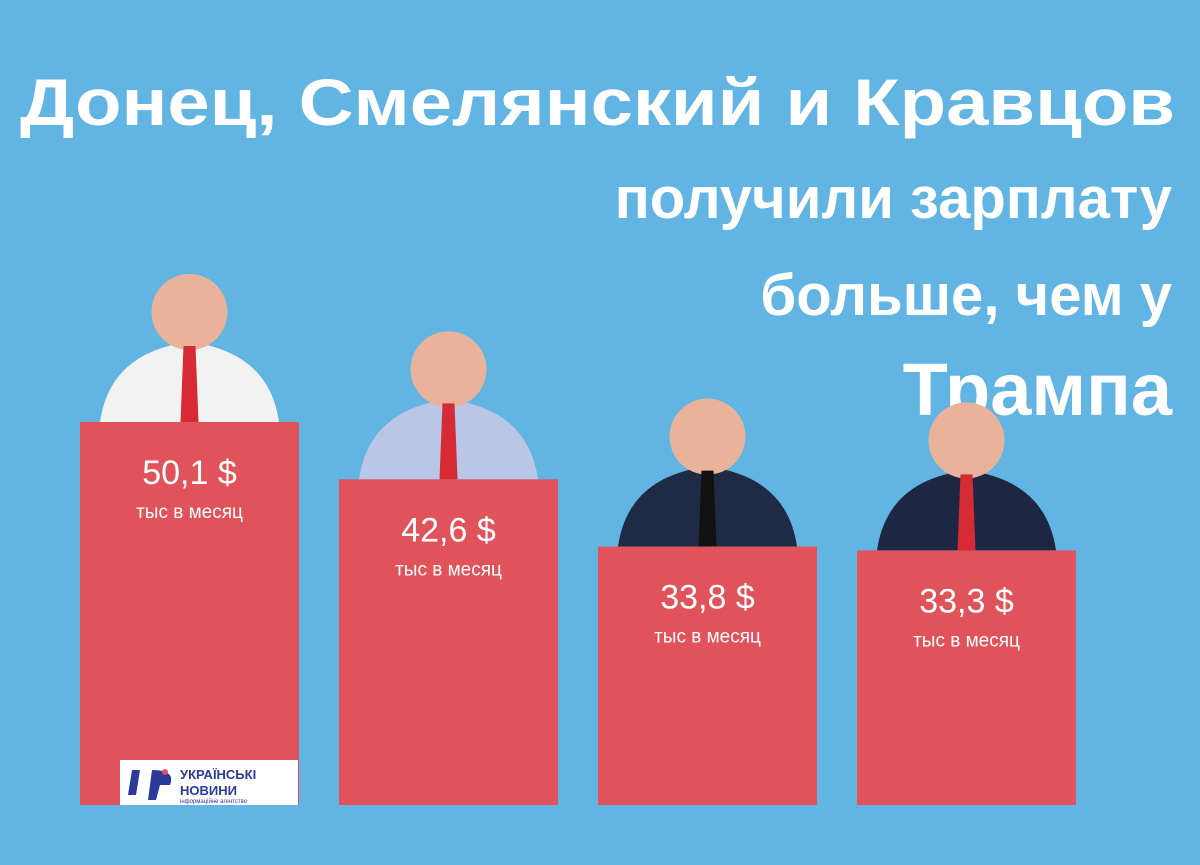 The width and height of the screenshot is (1200, 865). I want to click on value-label: 33,3 $, so click(966, 601).